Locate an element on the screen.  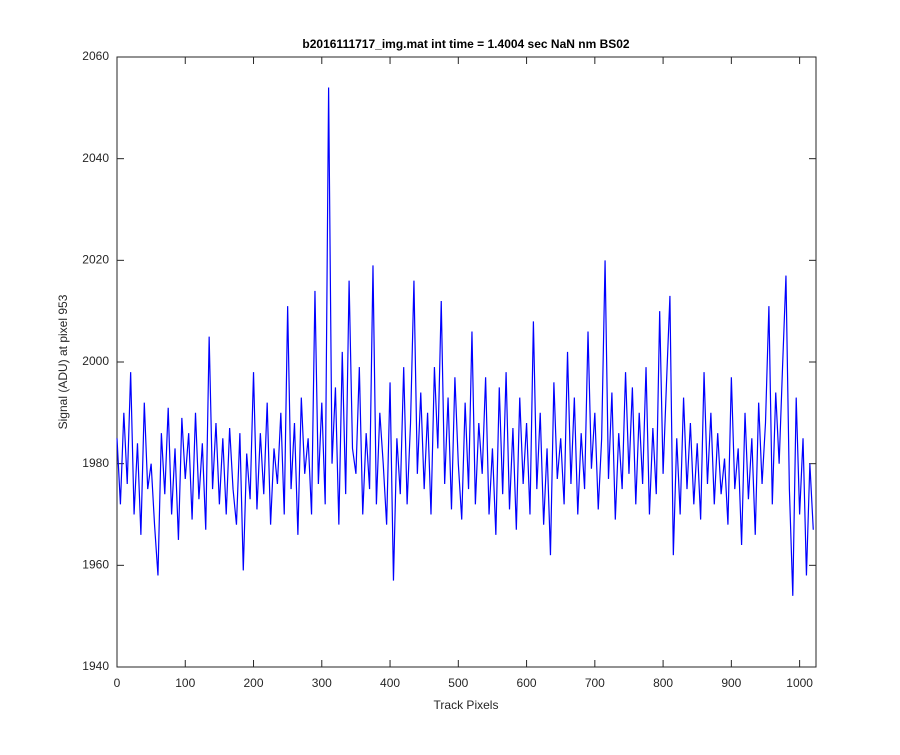
x-tick-label: 100 is located at coordinates (185, 683).